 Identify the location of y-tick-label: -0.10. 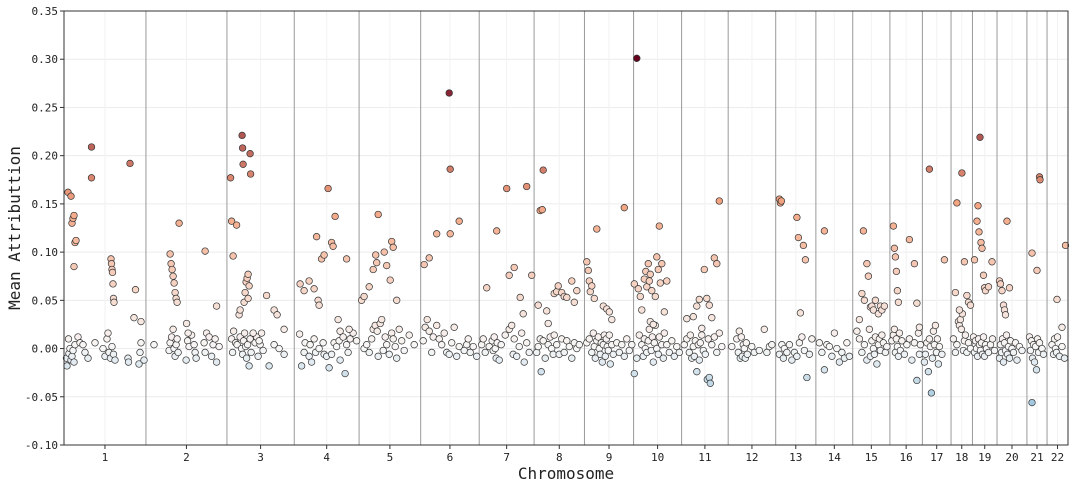
(41, 445).